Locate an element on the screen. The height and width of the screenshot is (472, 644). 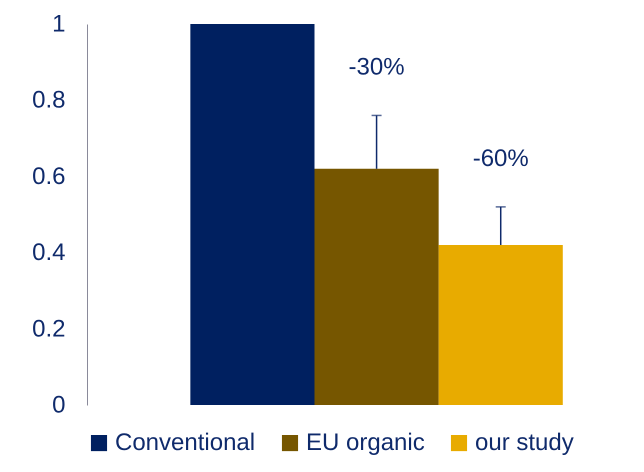
annotation: -60% is located at coordinates (500, 158).